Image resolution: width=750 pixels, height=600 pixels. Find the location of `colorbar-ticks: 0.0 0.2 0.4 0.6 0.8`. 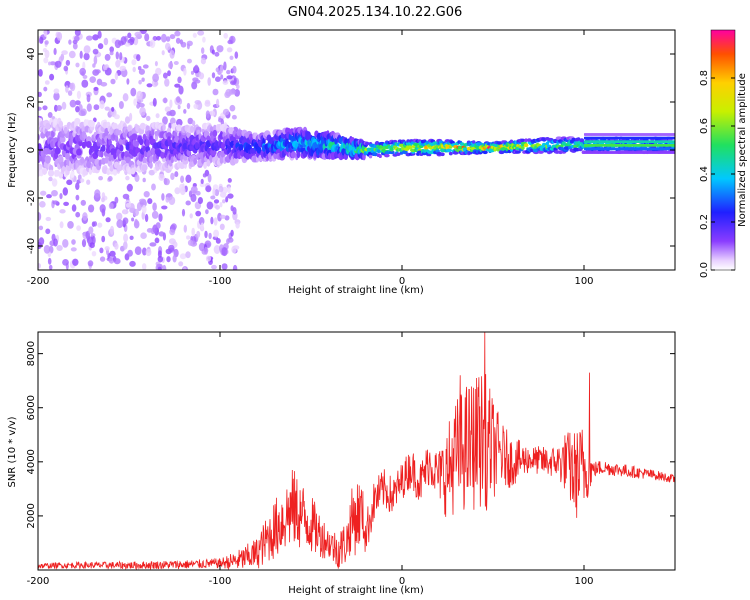

colorbar-ticks: 0.0 0.2 0.4 0.6 0.8 is located at coordinates (717, 174).